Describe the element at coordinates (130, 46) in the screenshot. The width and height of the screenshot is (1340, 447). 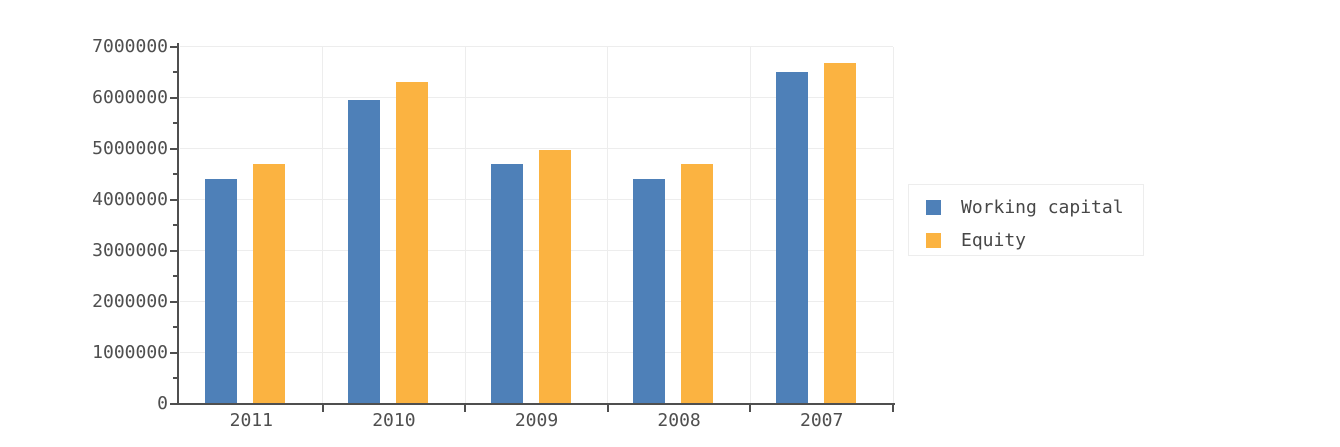
I see `y-axis-tick-label: 7000000` at that location.